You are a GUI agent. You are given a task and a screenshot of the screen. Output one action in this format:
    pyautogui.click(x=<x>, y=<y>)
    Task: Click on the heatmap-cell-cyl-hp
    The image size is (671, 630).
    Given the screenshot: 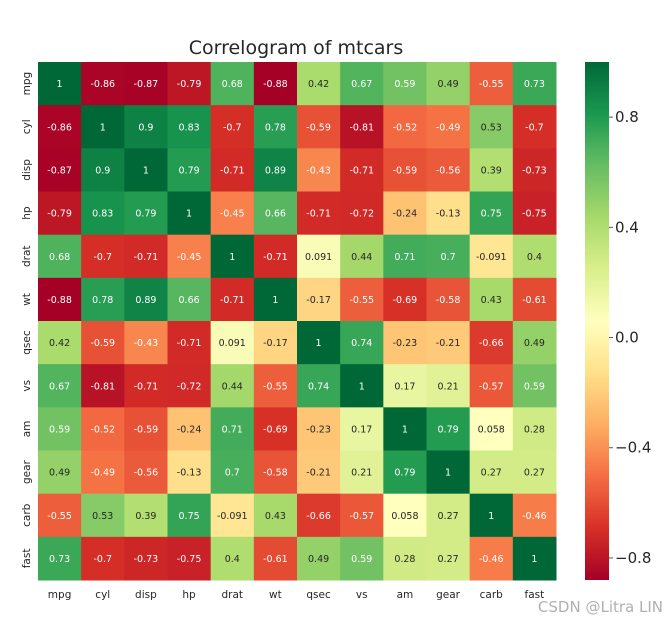 What is the action you would take?
    pyautogui.click(x=189, y=127)
    